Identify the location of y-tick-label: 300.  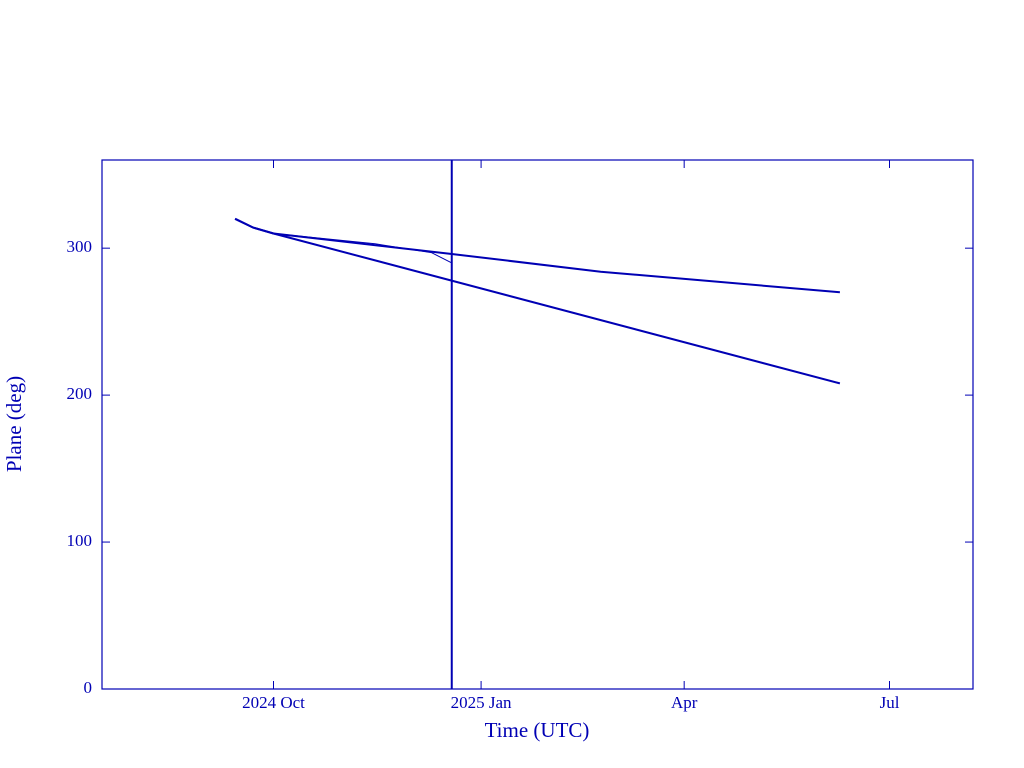
(80, 246).